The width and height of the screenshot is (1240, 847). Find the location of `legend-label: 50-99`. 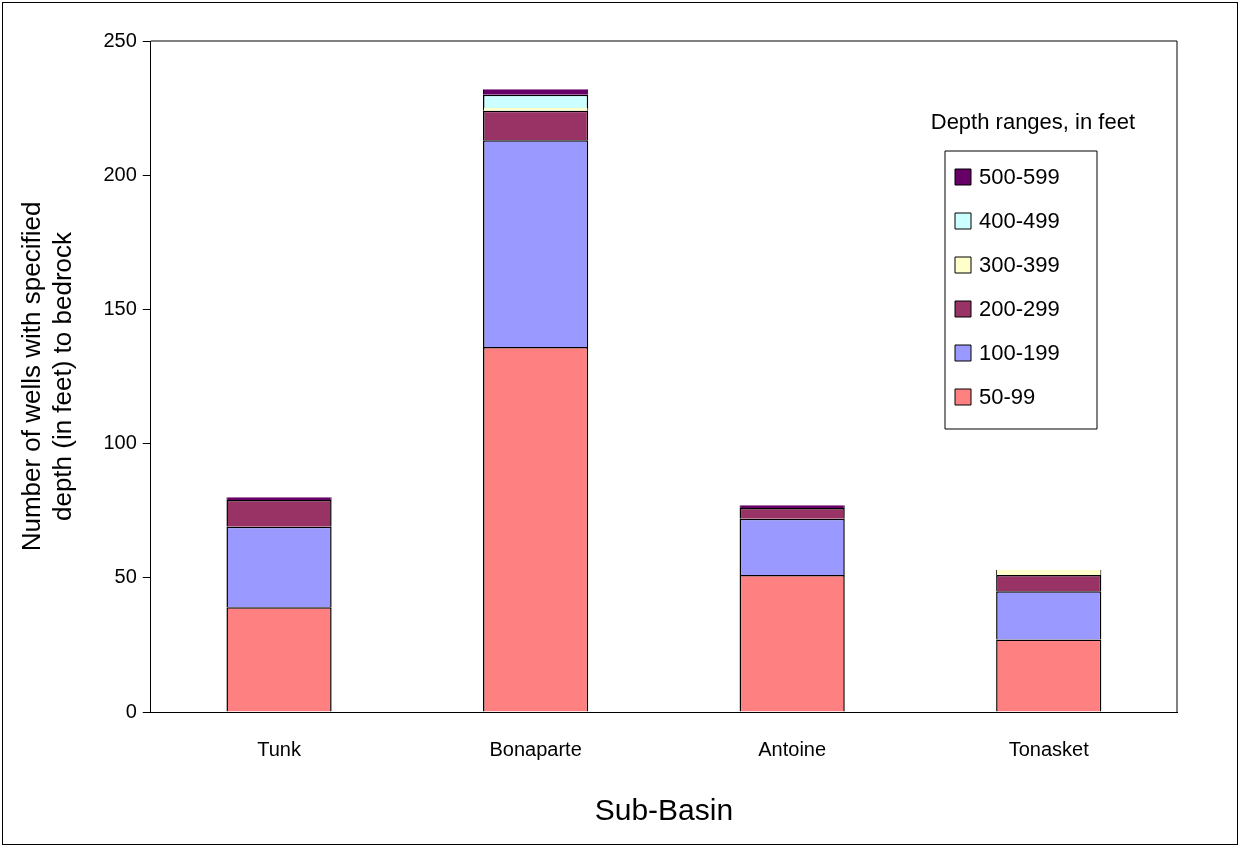

legend-label: 50-99 is located at coordinates (1007, 397).